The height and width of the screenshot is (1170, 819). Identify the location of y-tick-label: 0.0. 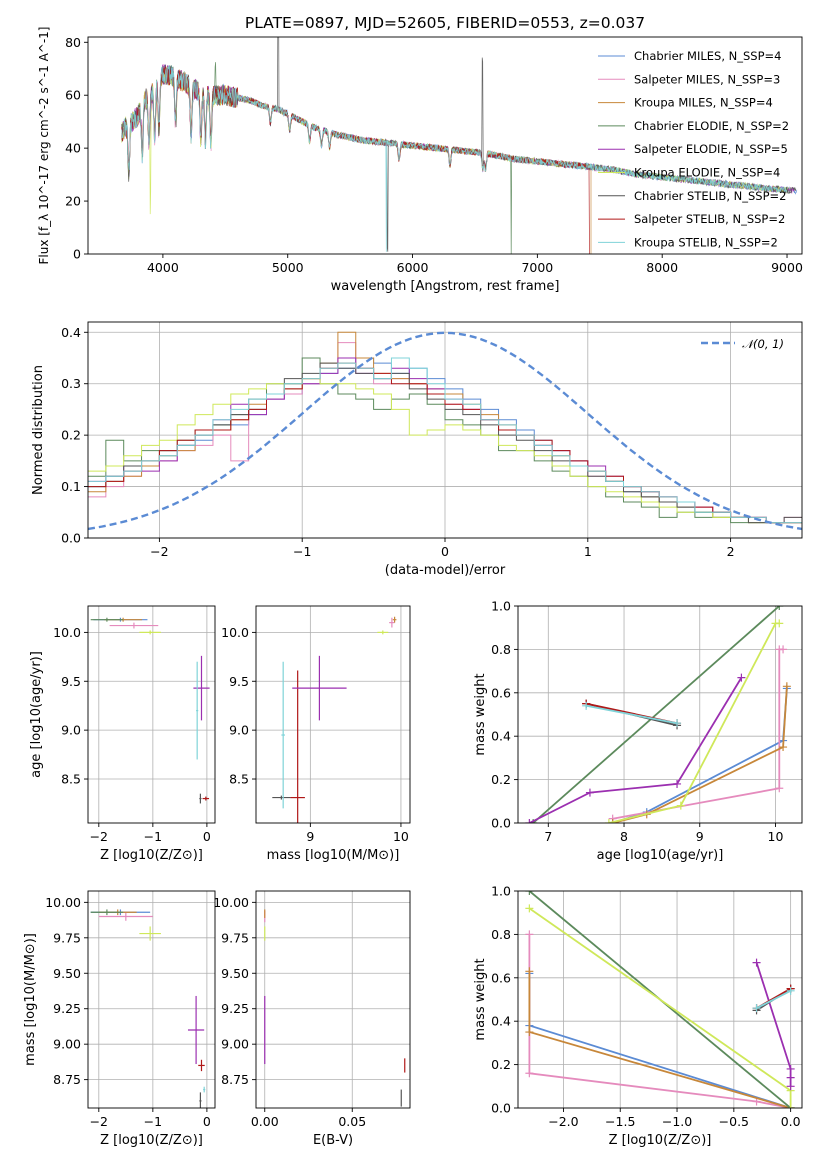
(501, 1108).